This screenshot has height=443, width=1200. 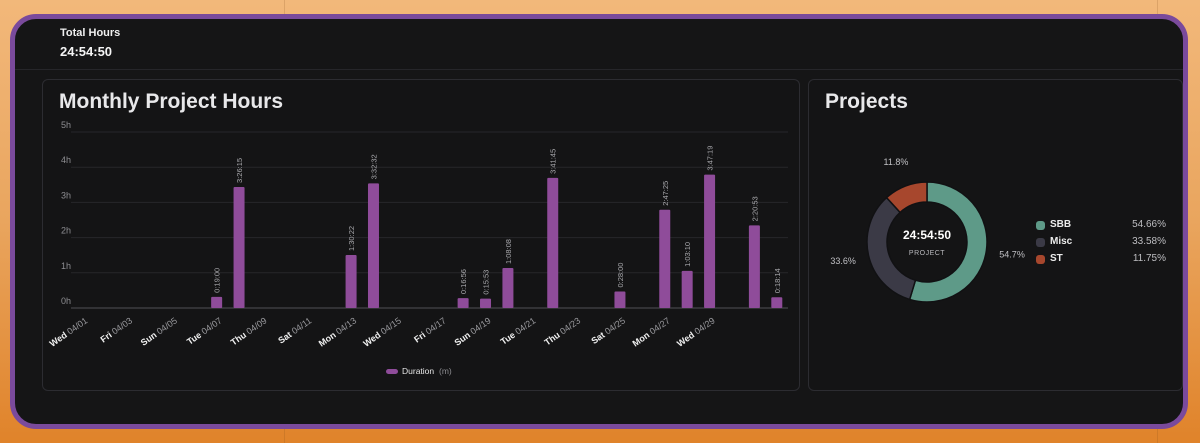 What do you see at coordinates (1012, 255) in the screenshot?
I see `slice-percent-label: 54.7%` at bounding box center [1012, 255].